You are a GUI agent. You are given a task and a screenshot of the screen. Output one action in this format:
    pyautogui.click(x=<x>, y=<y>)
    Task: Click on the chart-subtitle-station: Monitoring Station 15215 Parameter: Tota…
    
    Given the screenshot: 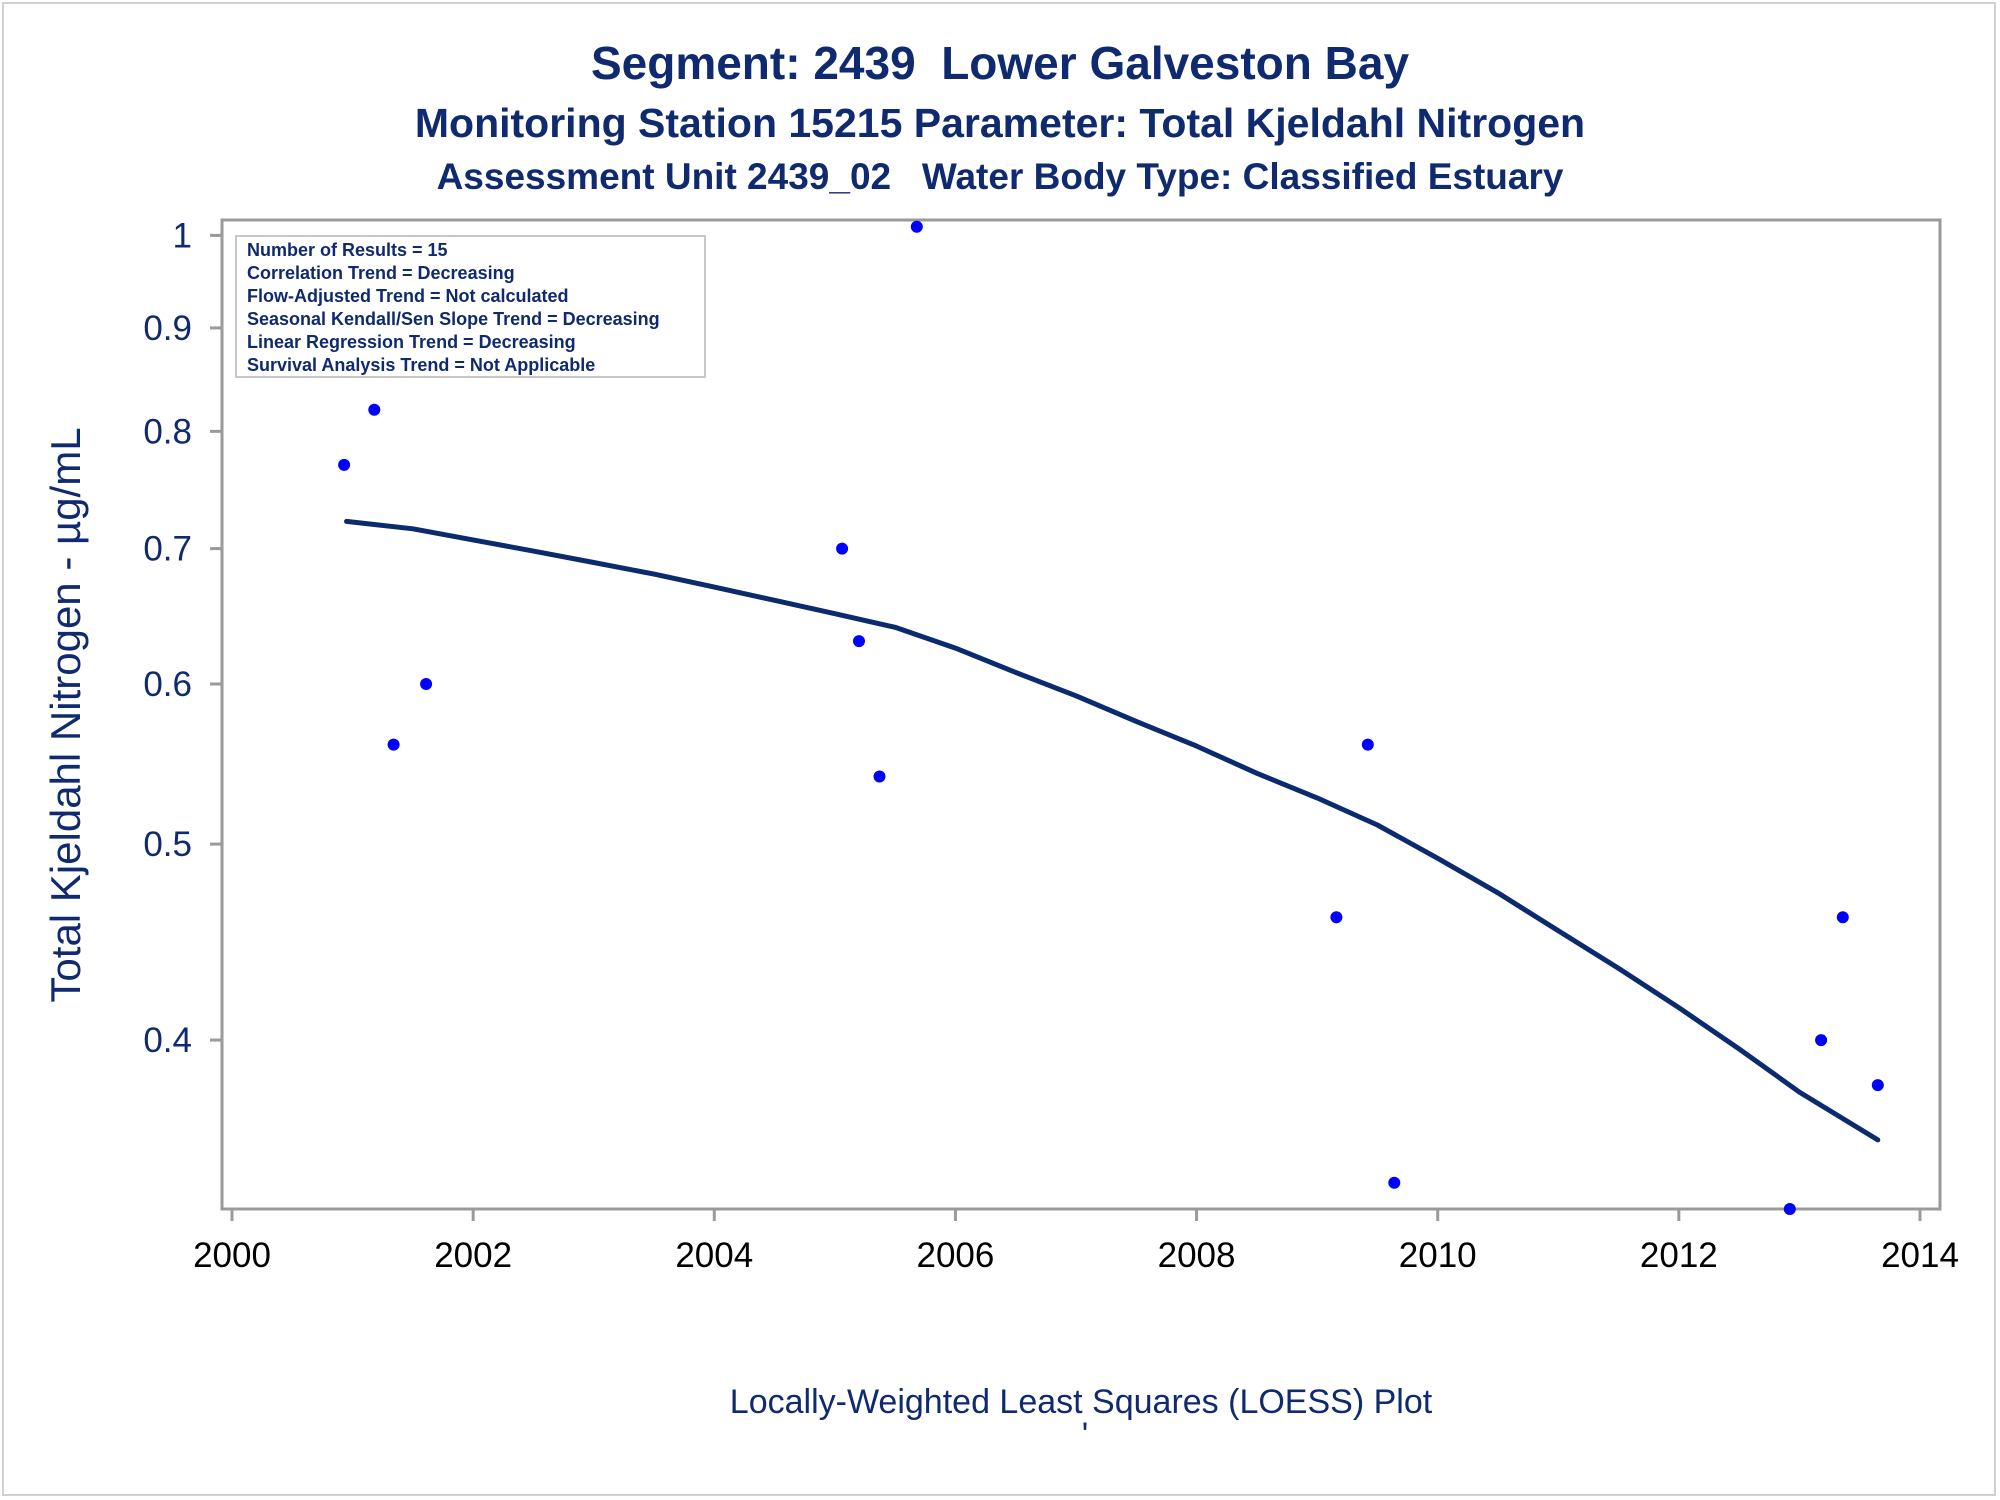 What is the action you would take?
    pyautogui.click(x=1000, y=123)
    